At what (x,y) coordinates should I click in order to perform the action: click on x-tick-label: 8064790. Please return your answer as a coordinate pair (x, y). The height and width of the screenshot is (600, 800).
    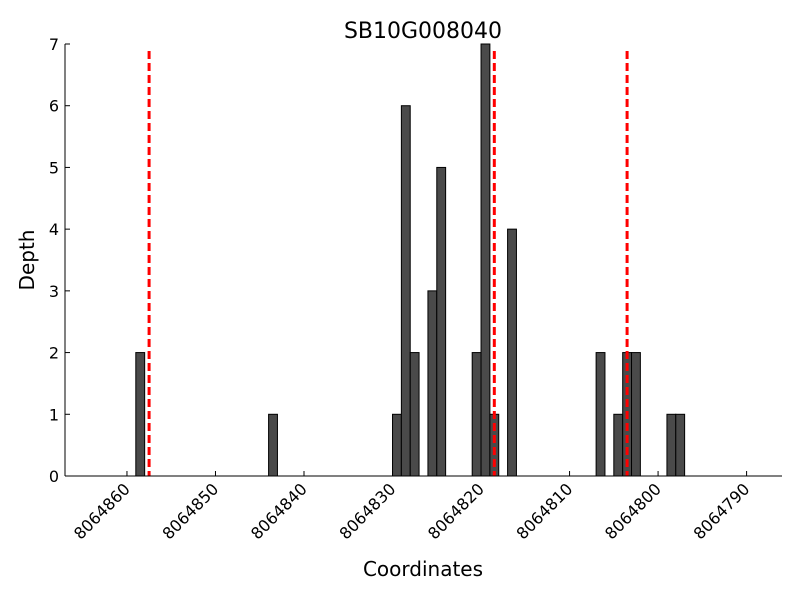
    Looking at the image, I should click on (722, 511).